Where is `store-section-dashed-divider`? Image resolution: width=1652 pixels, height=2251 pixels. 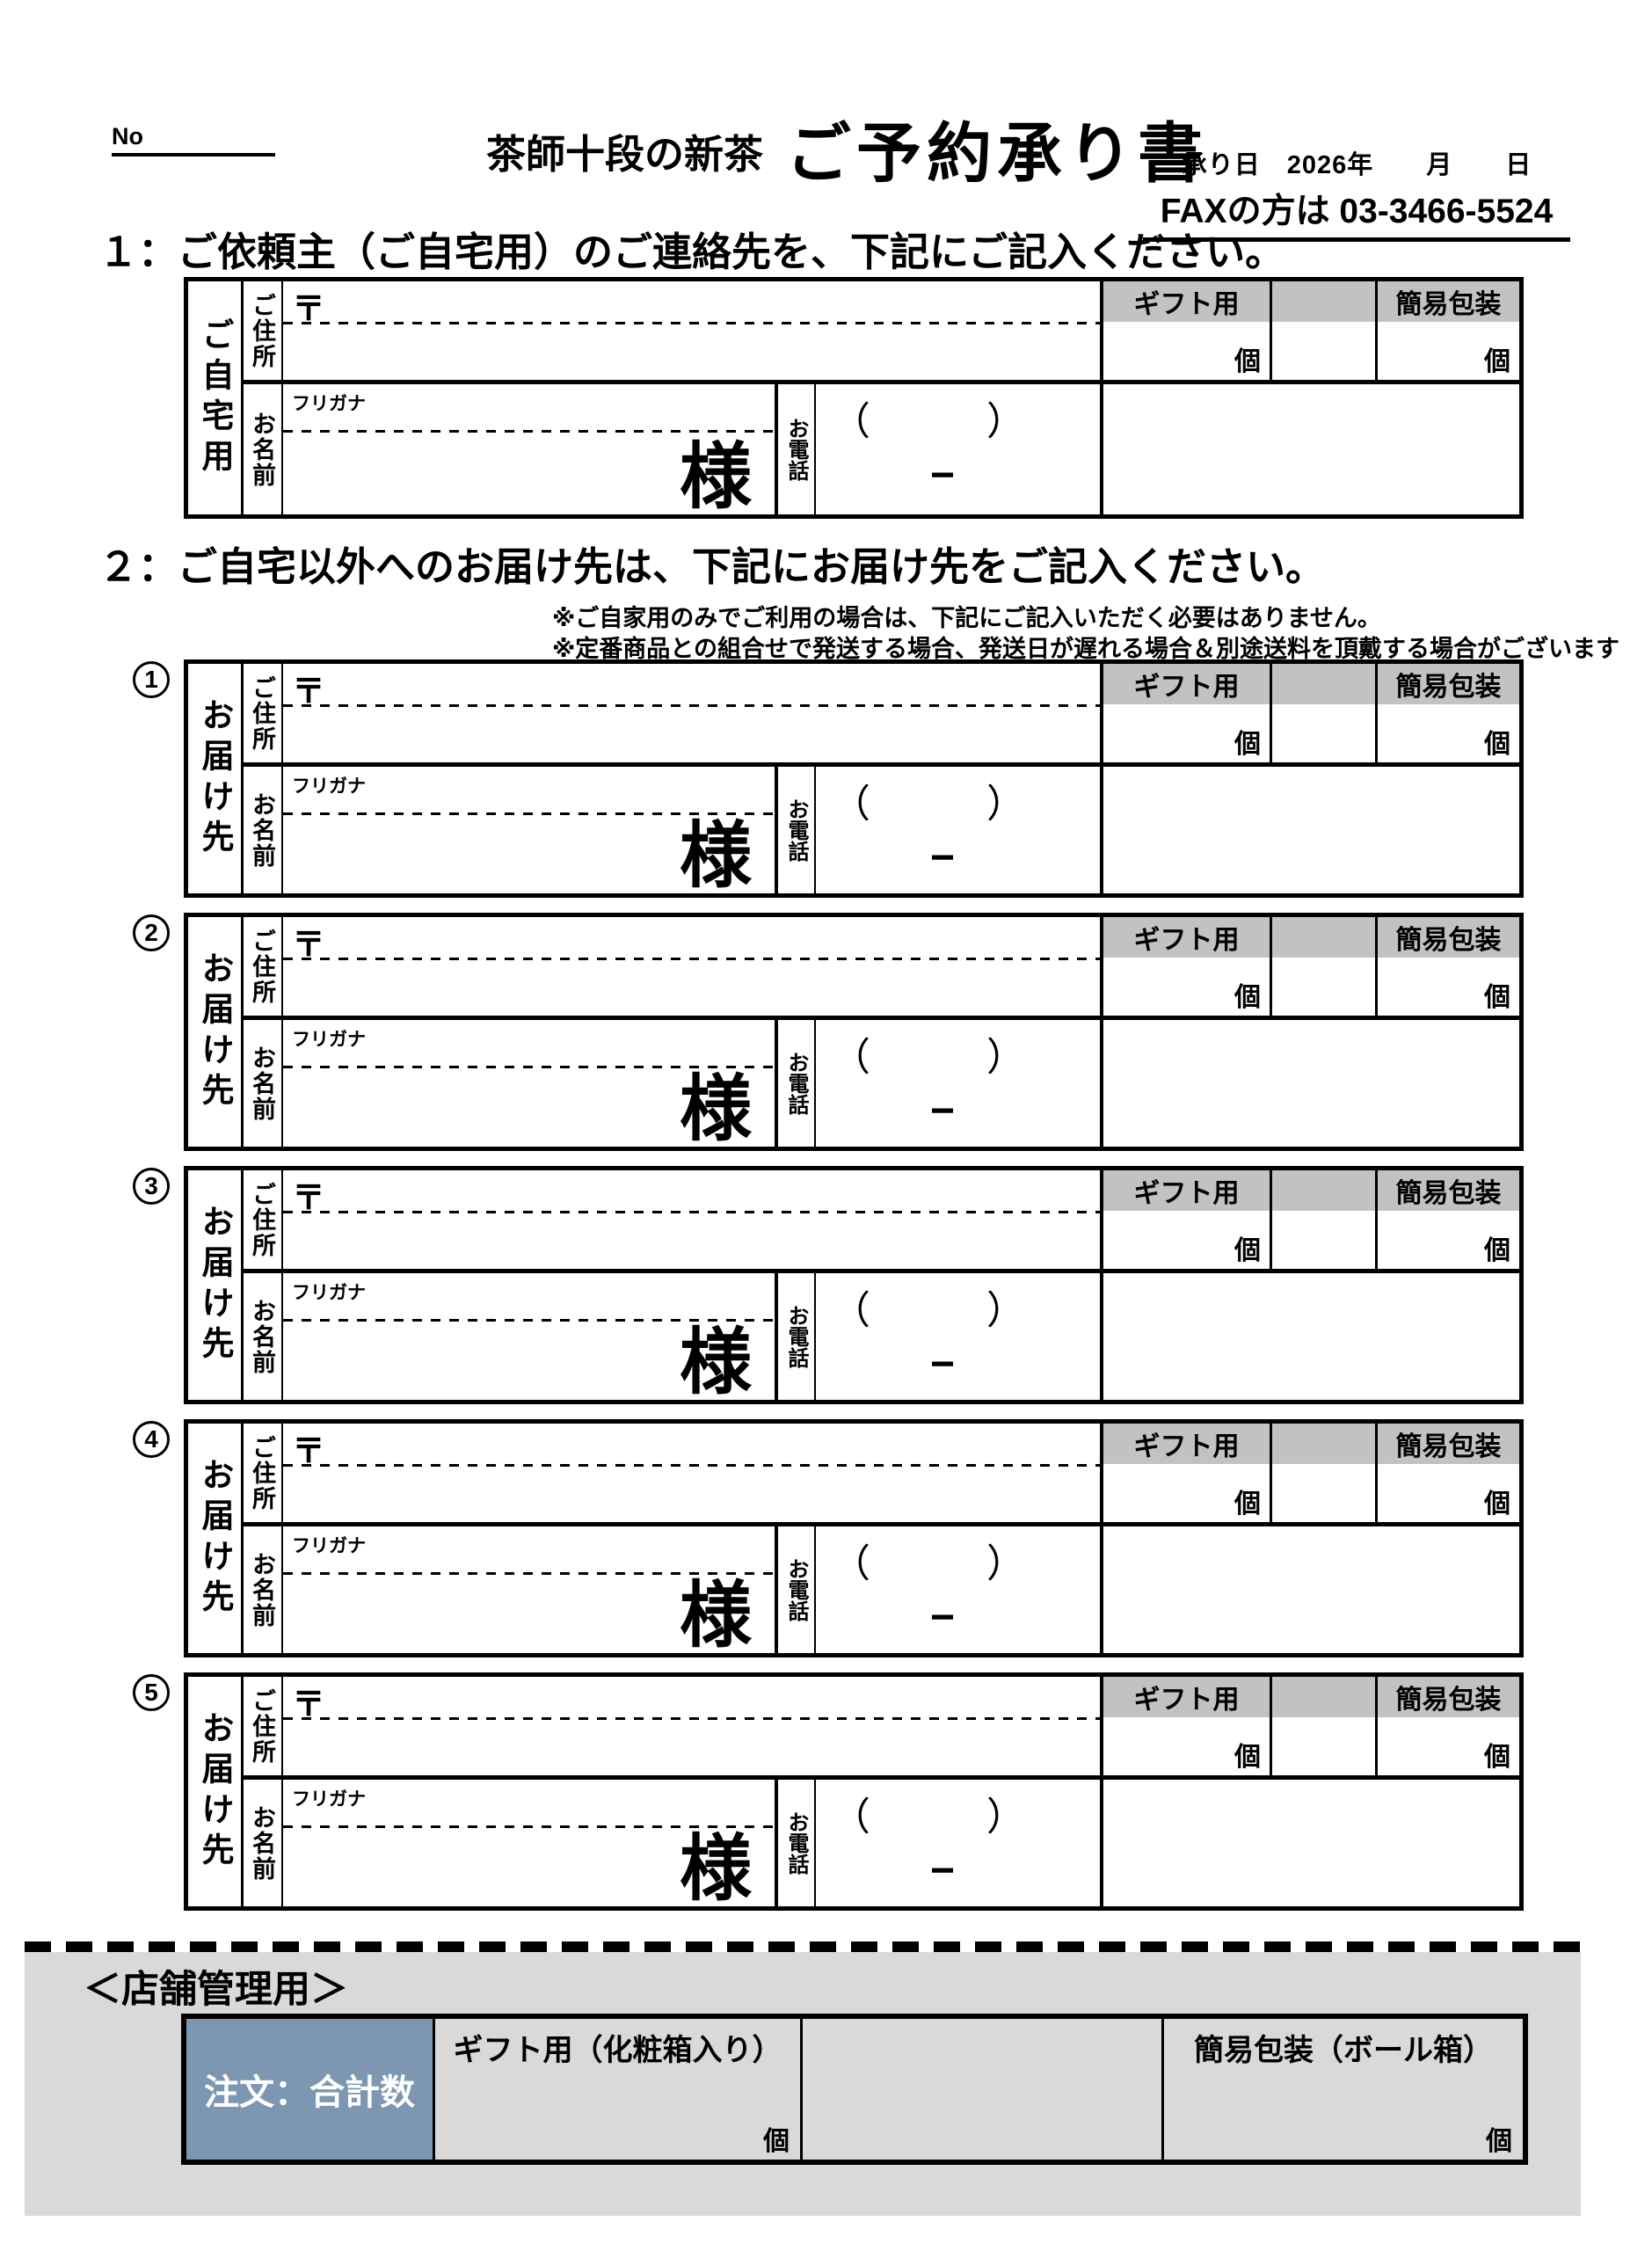
store-section-dashed-divider is located at coordinates (803, 1946).